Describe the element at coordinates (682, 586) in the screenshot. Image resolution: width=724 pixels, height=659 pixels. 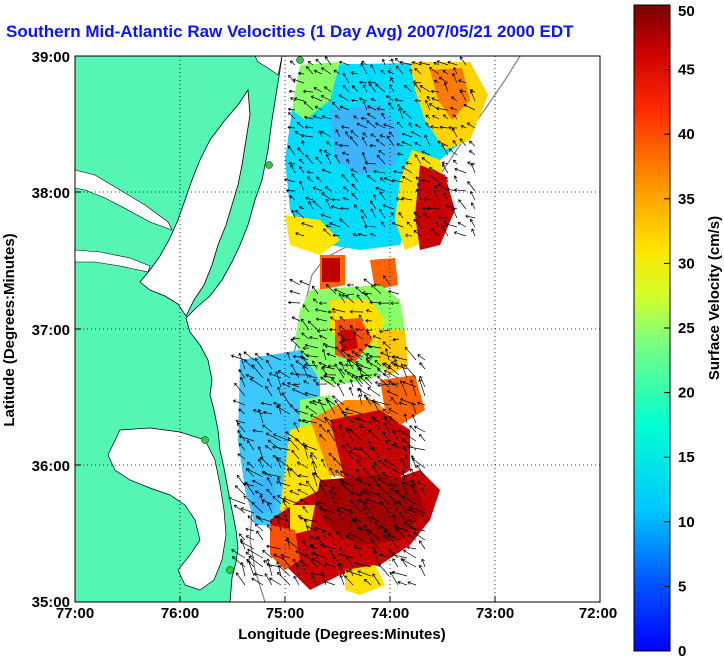
I see `colorbar-tick-label: 5` at that location.